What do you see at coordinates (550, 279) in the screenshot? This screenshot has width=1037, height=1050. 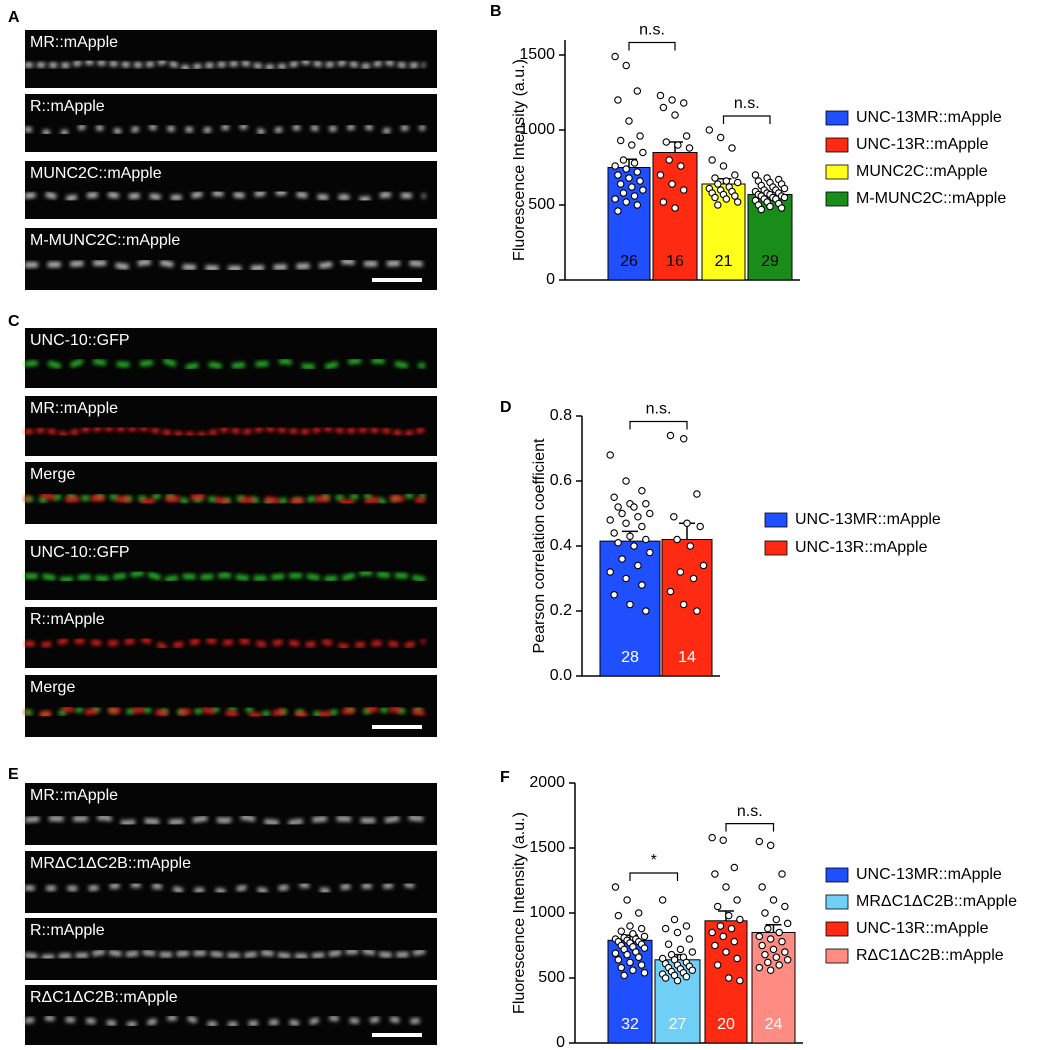 I see `y-tick-label: 0` at bounding box center [550, 279].